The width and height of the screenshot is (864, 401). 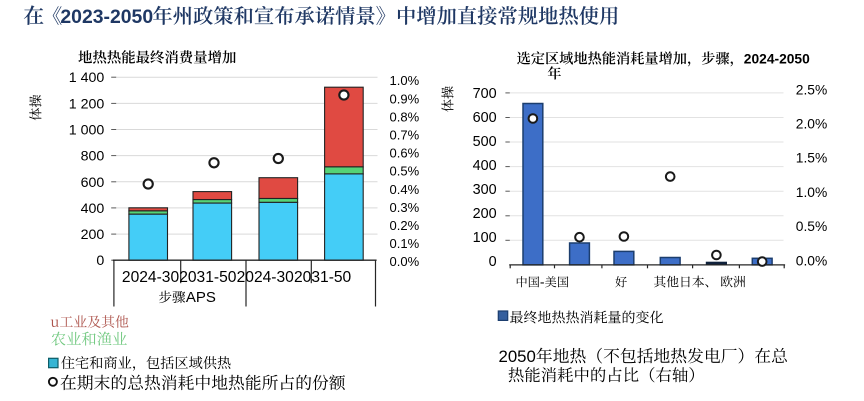 What do you see at coordinates (87, 131) in the screenshot?
I see `svg-text: 1 000` at bounding box center [87, 131].